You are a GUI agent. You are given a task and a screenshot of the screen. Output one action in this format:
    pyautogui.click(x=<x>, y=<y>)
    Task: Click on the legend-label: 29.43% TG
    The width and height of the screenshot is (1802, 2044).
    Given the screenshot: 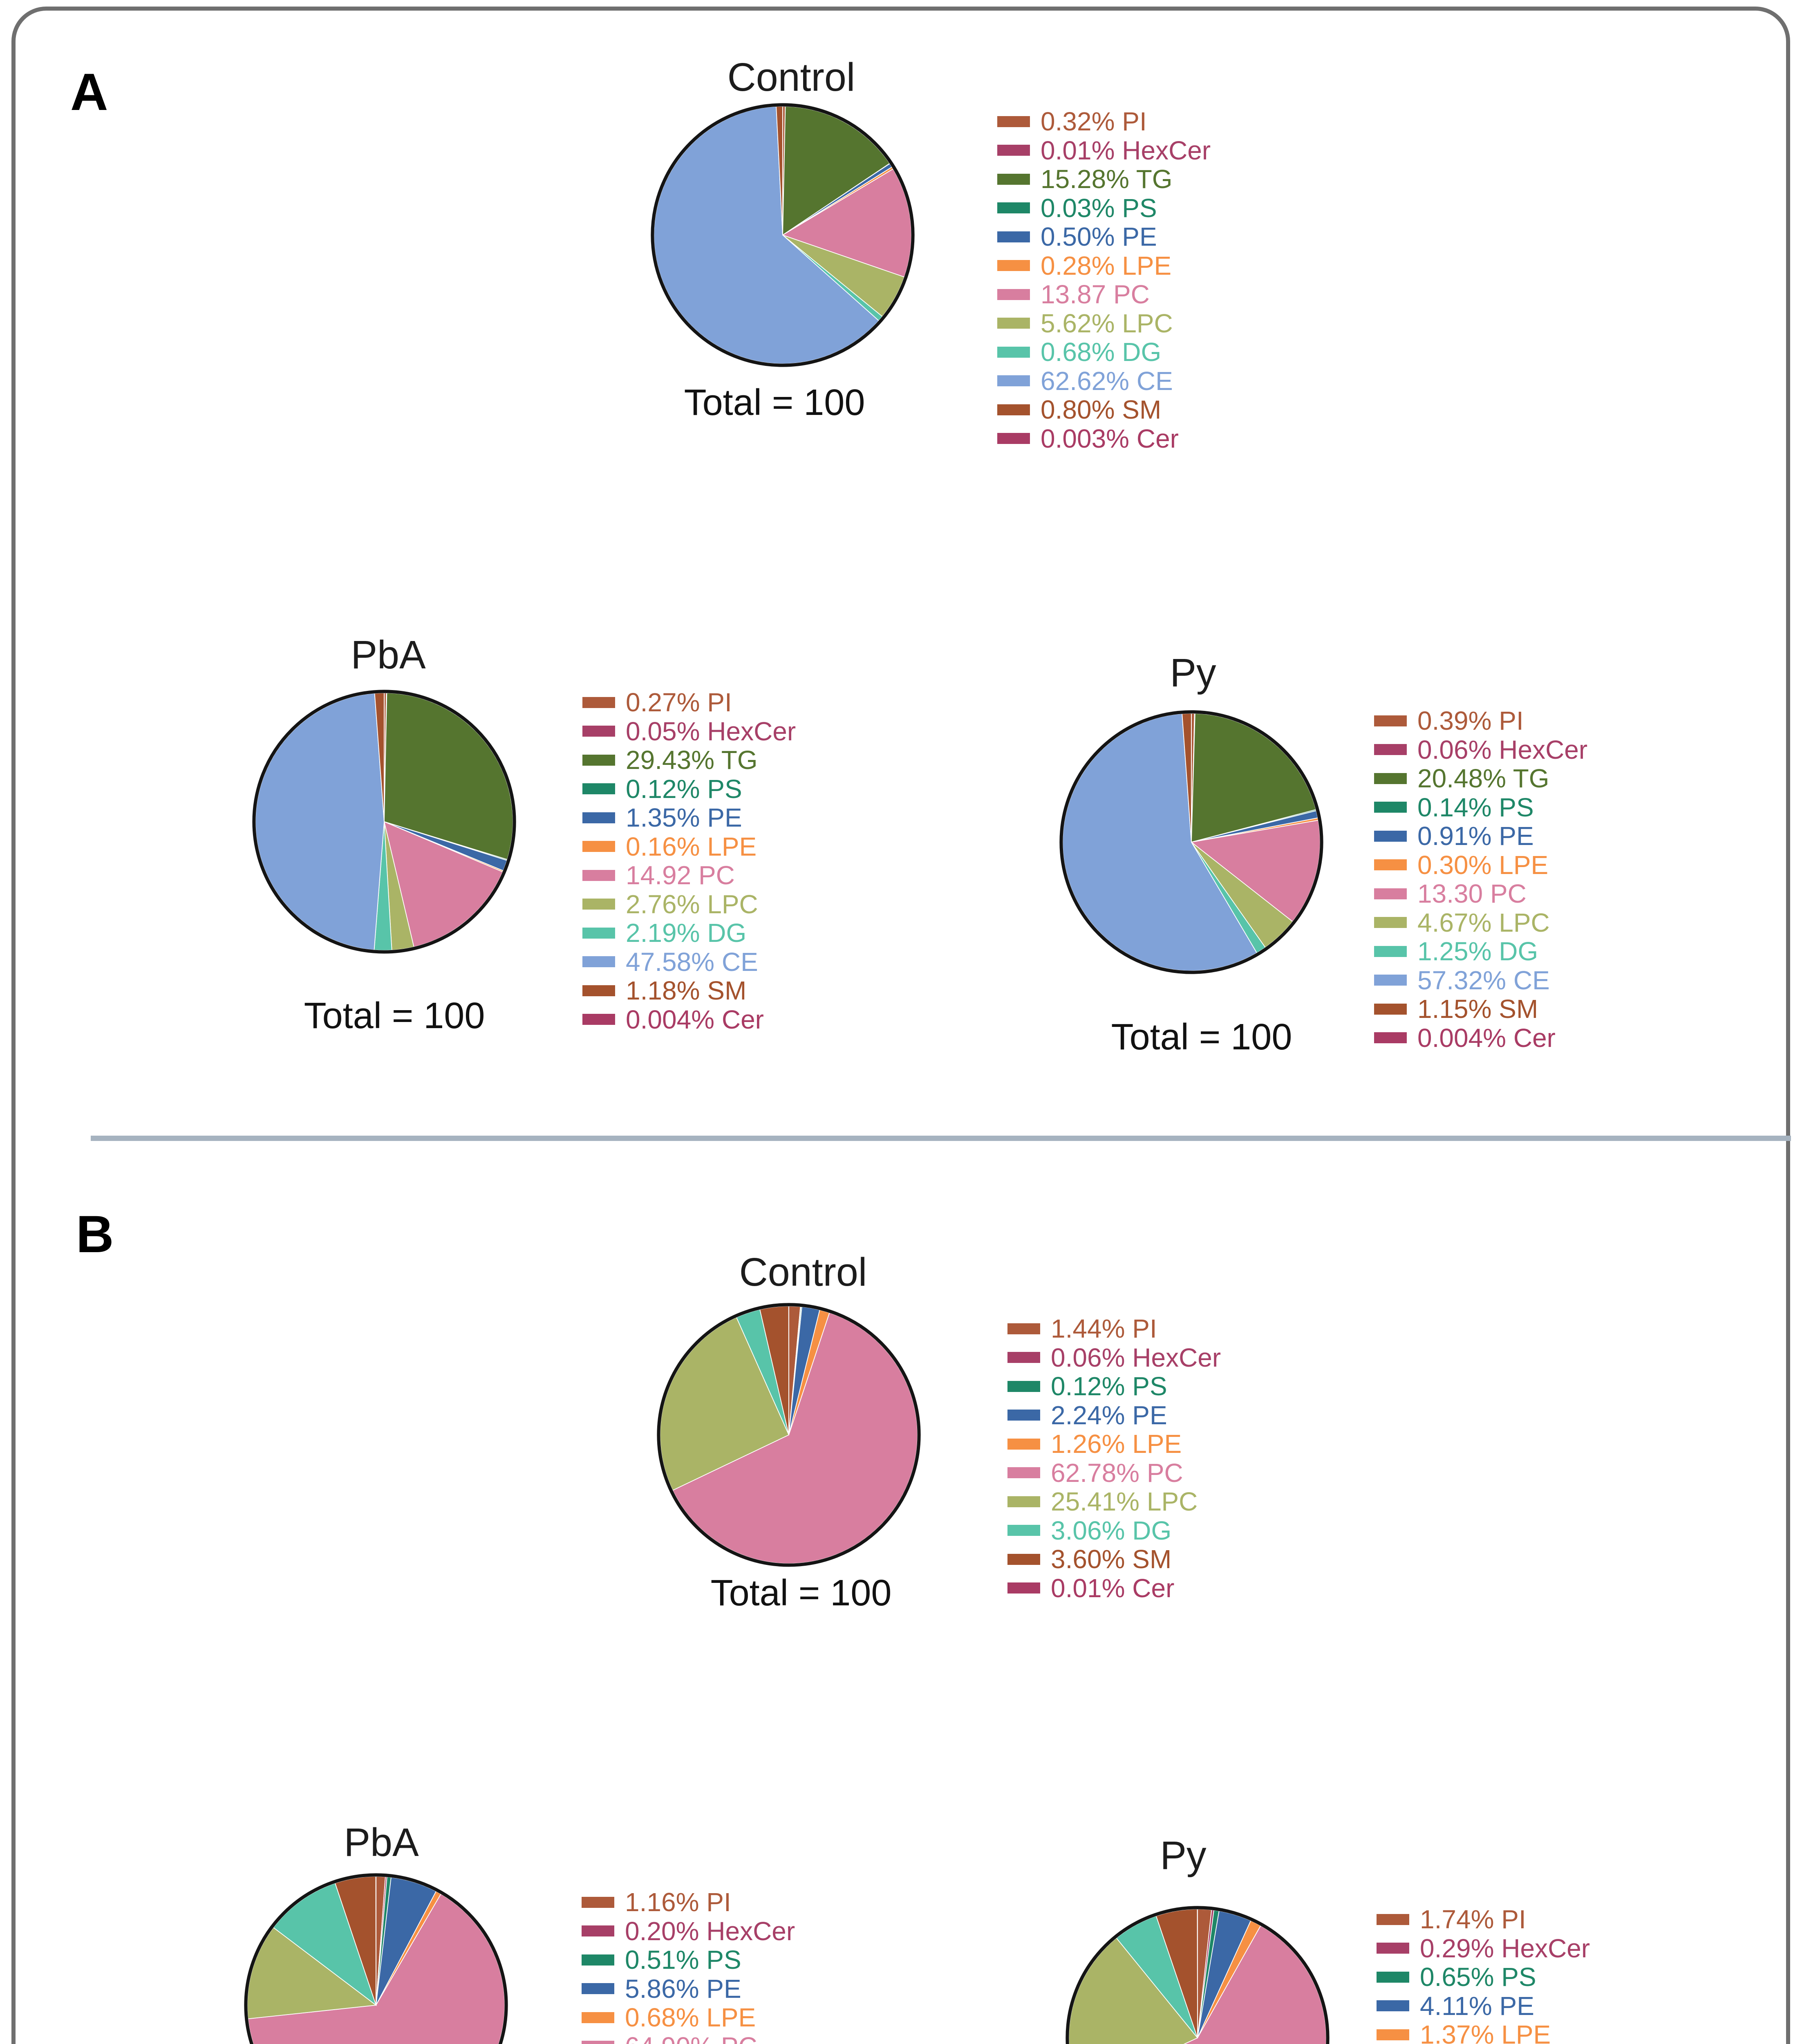 What is the action you would take?
    pyautogui.click(x=692, y=760)
    